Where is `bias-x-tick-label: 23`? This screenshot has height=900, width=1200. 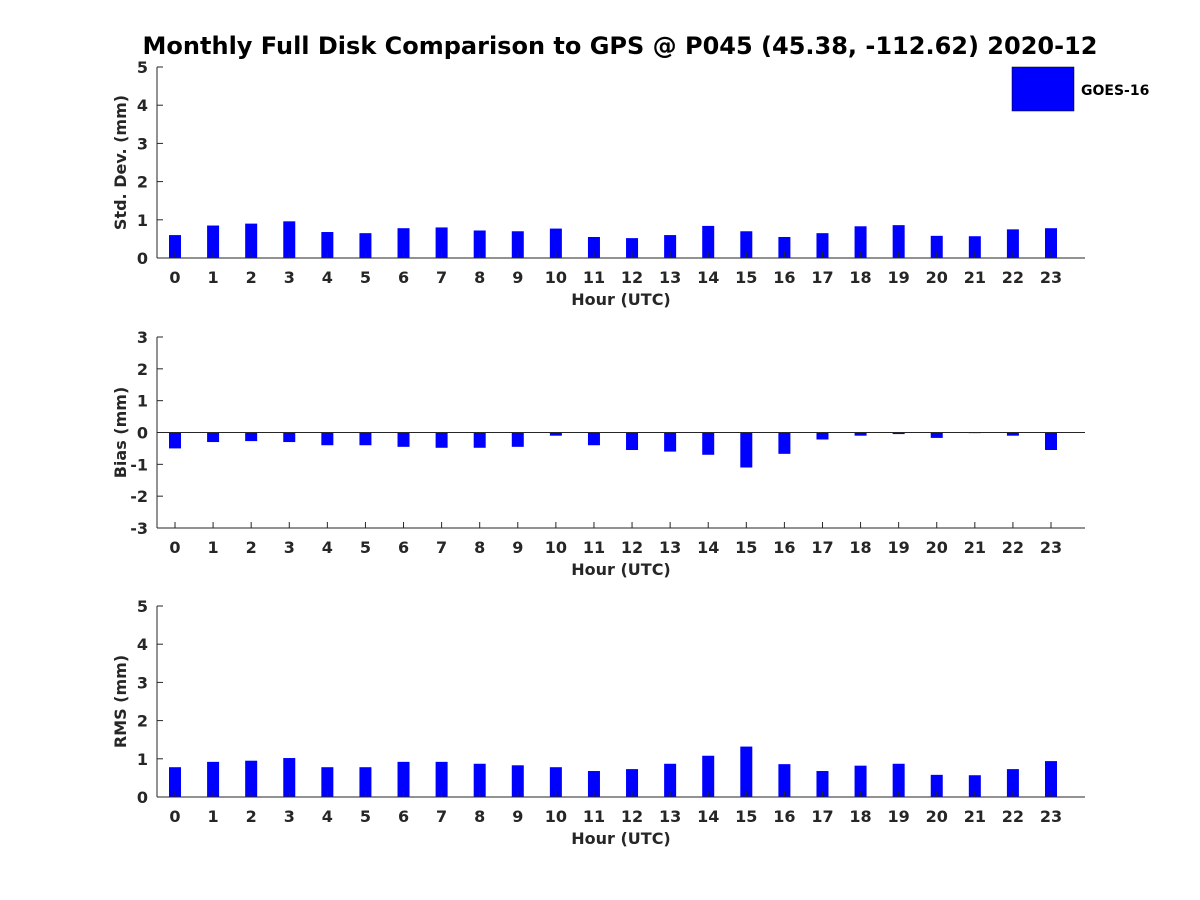 bias-x-tick-label: 23 is located at coordinates (1051, 547).